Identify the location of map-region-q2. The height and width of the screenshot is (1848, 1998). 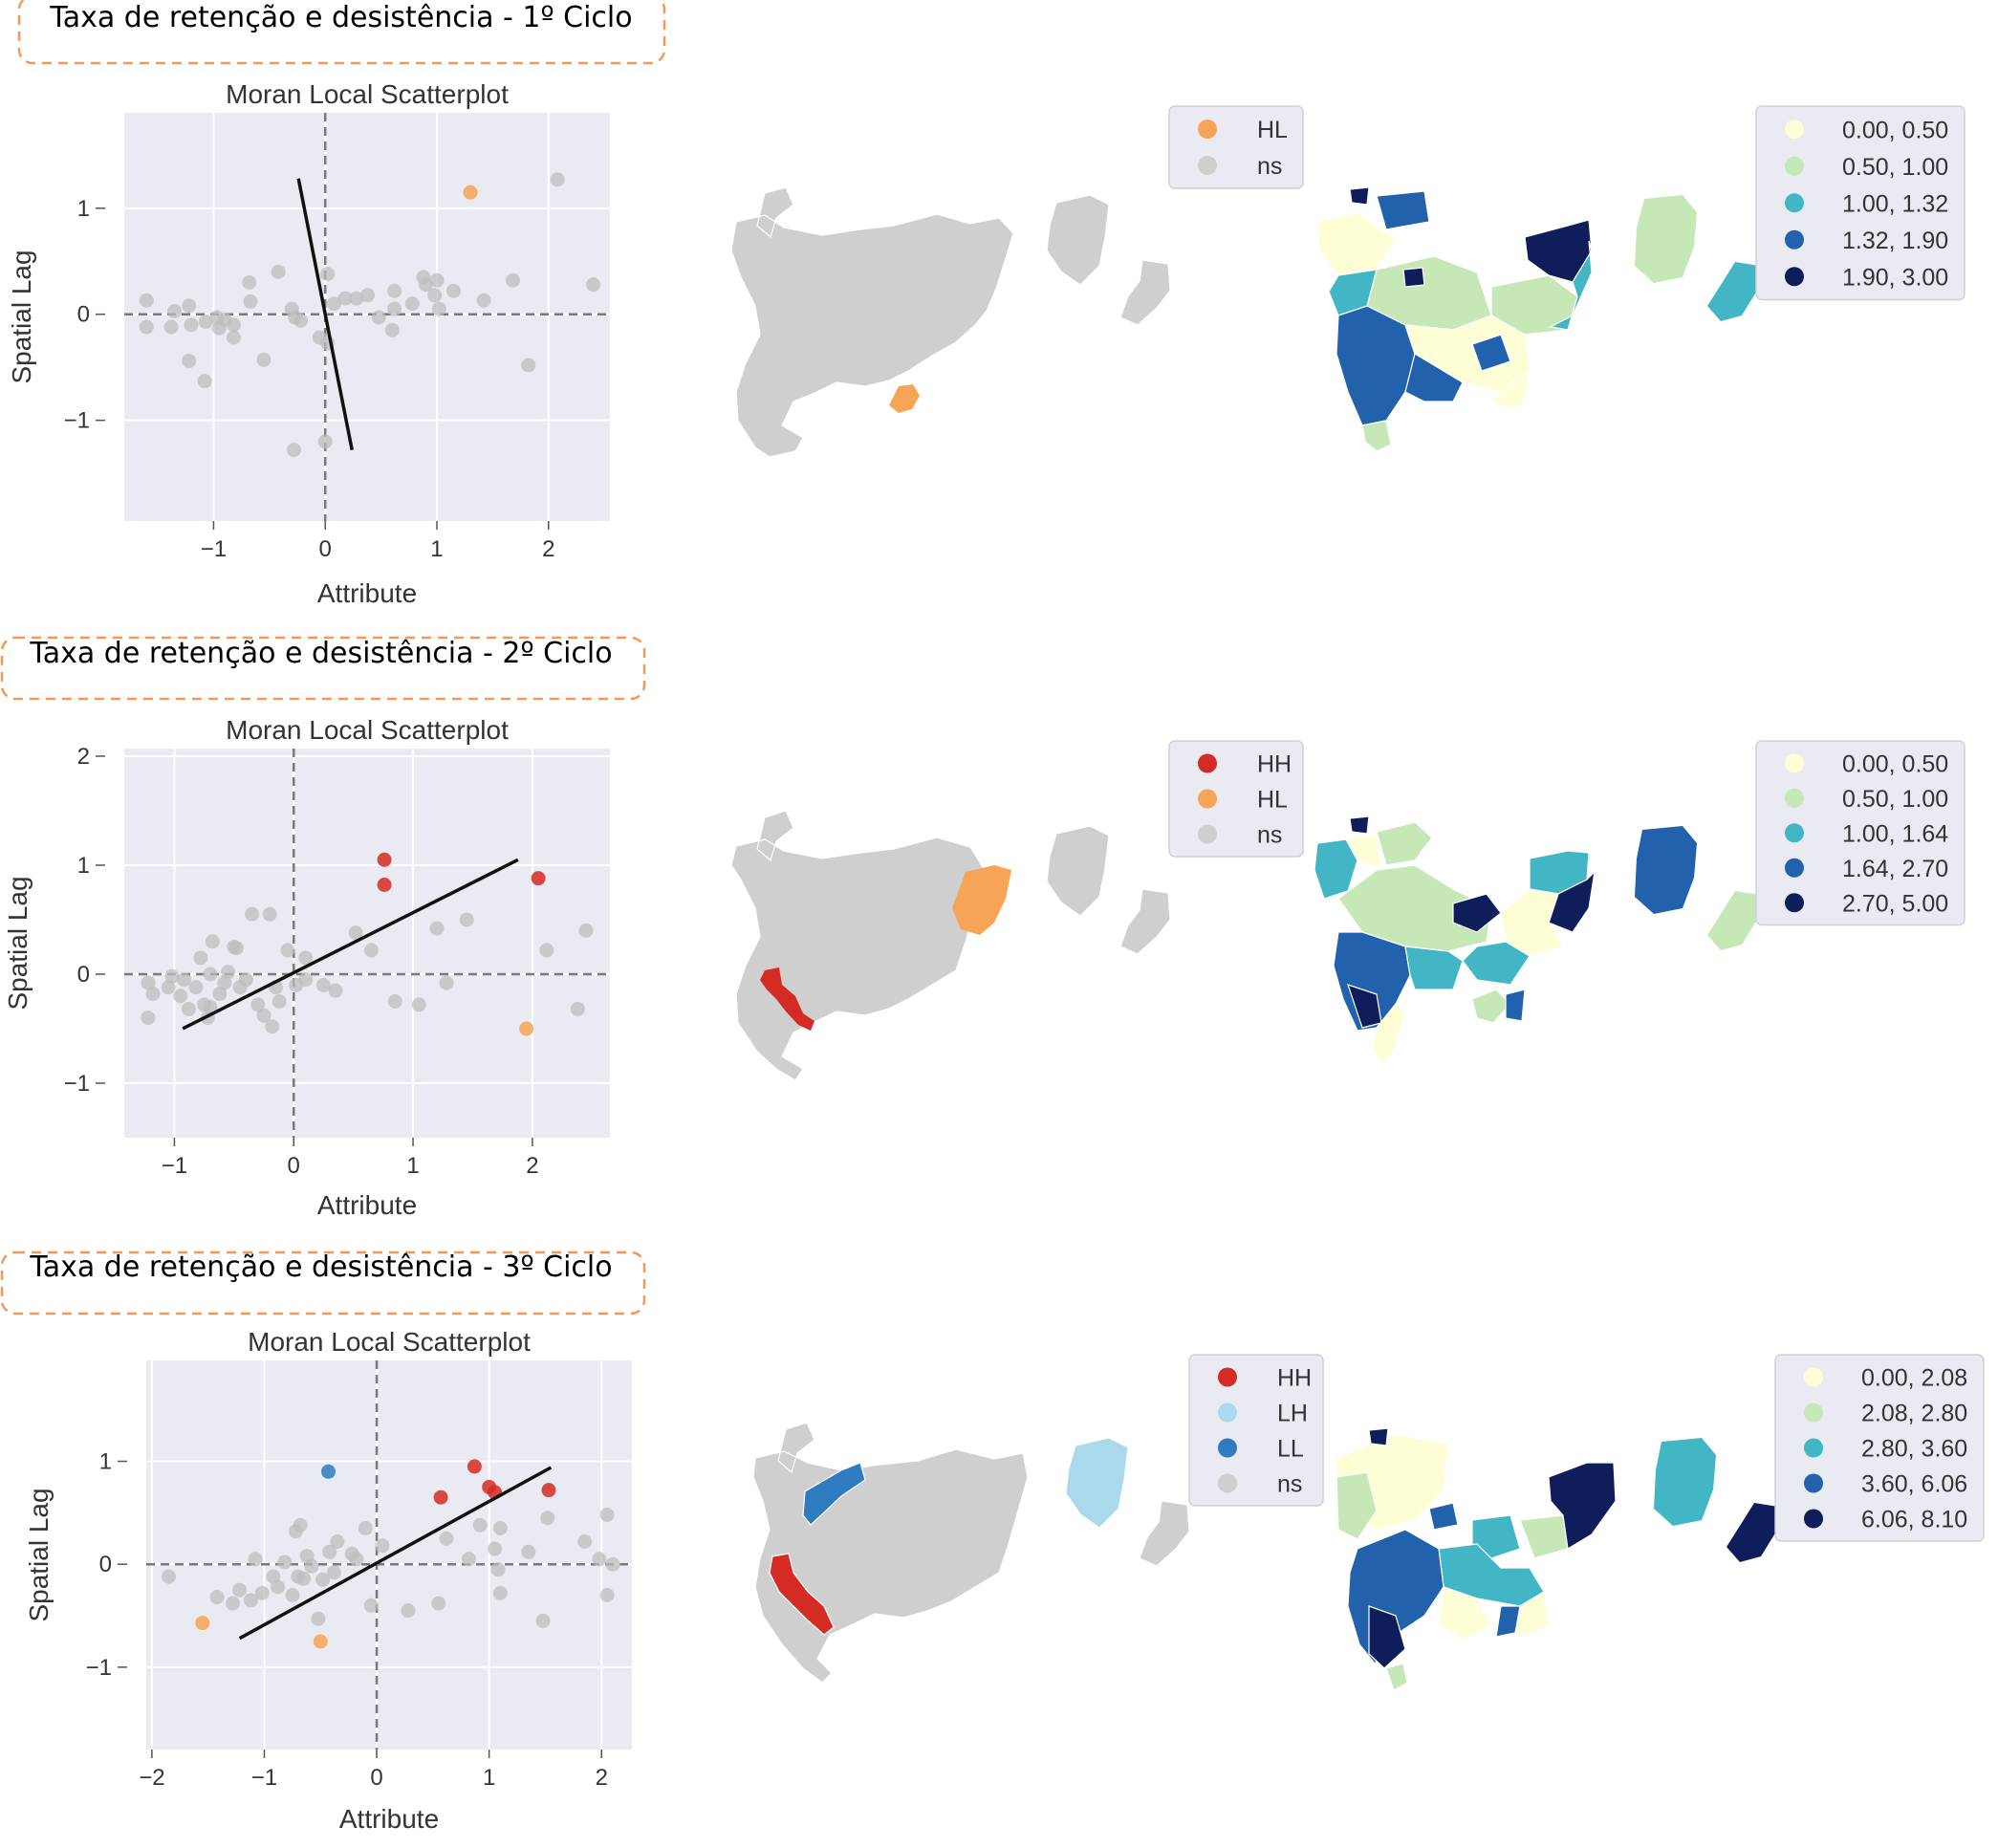
(1357, 1505).